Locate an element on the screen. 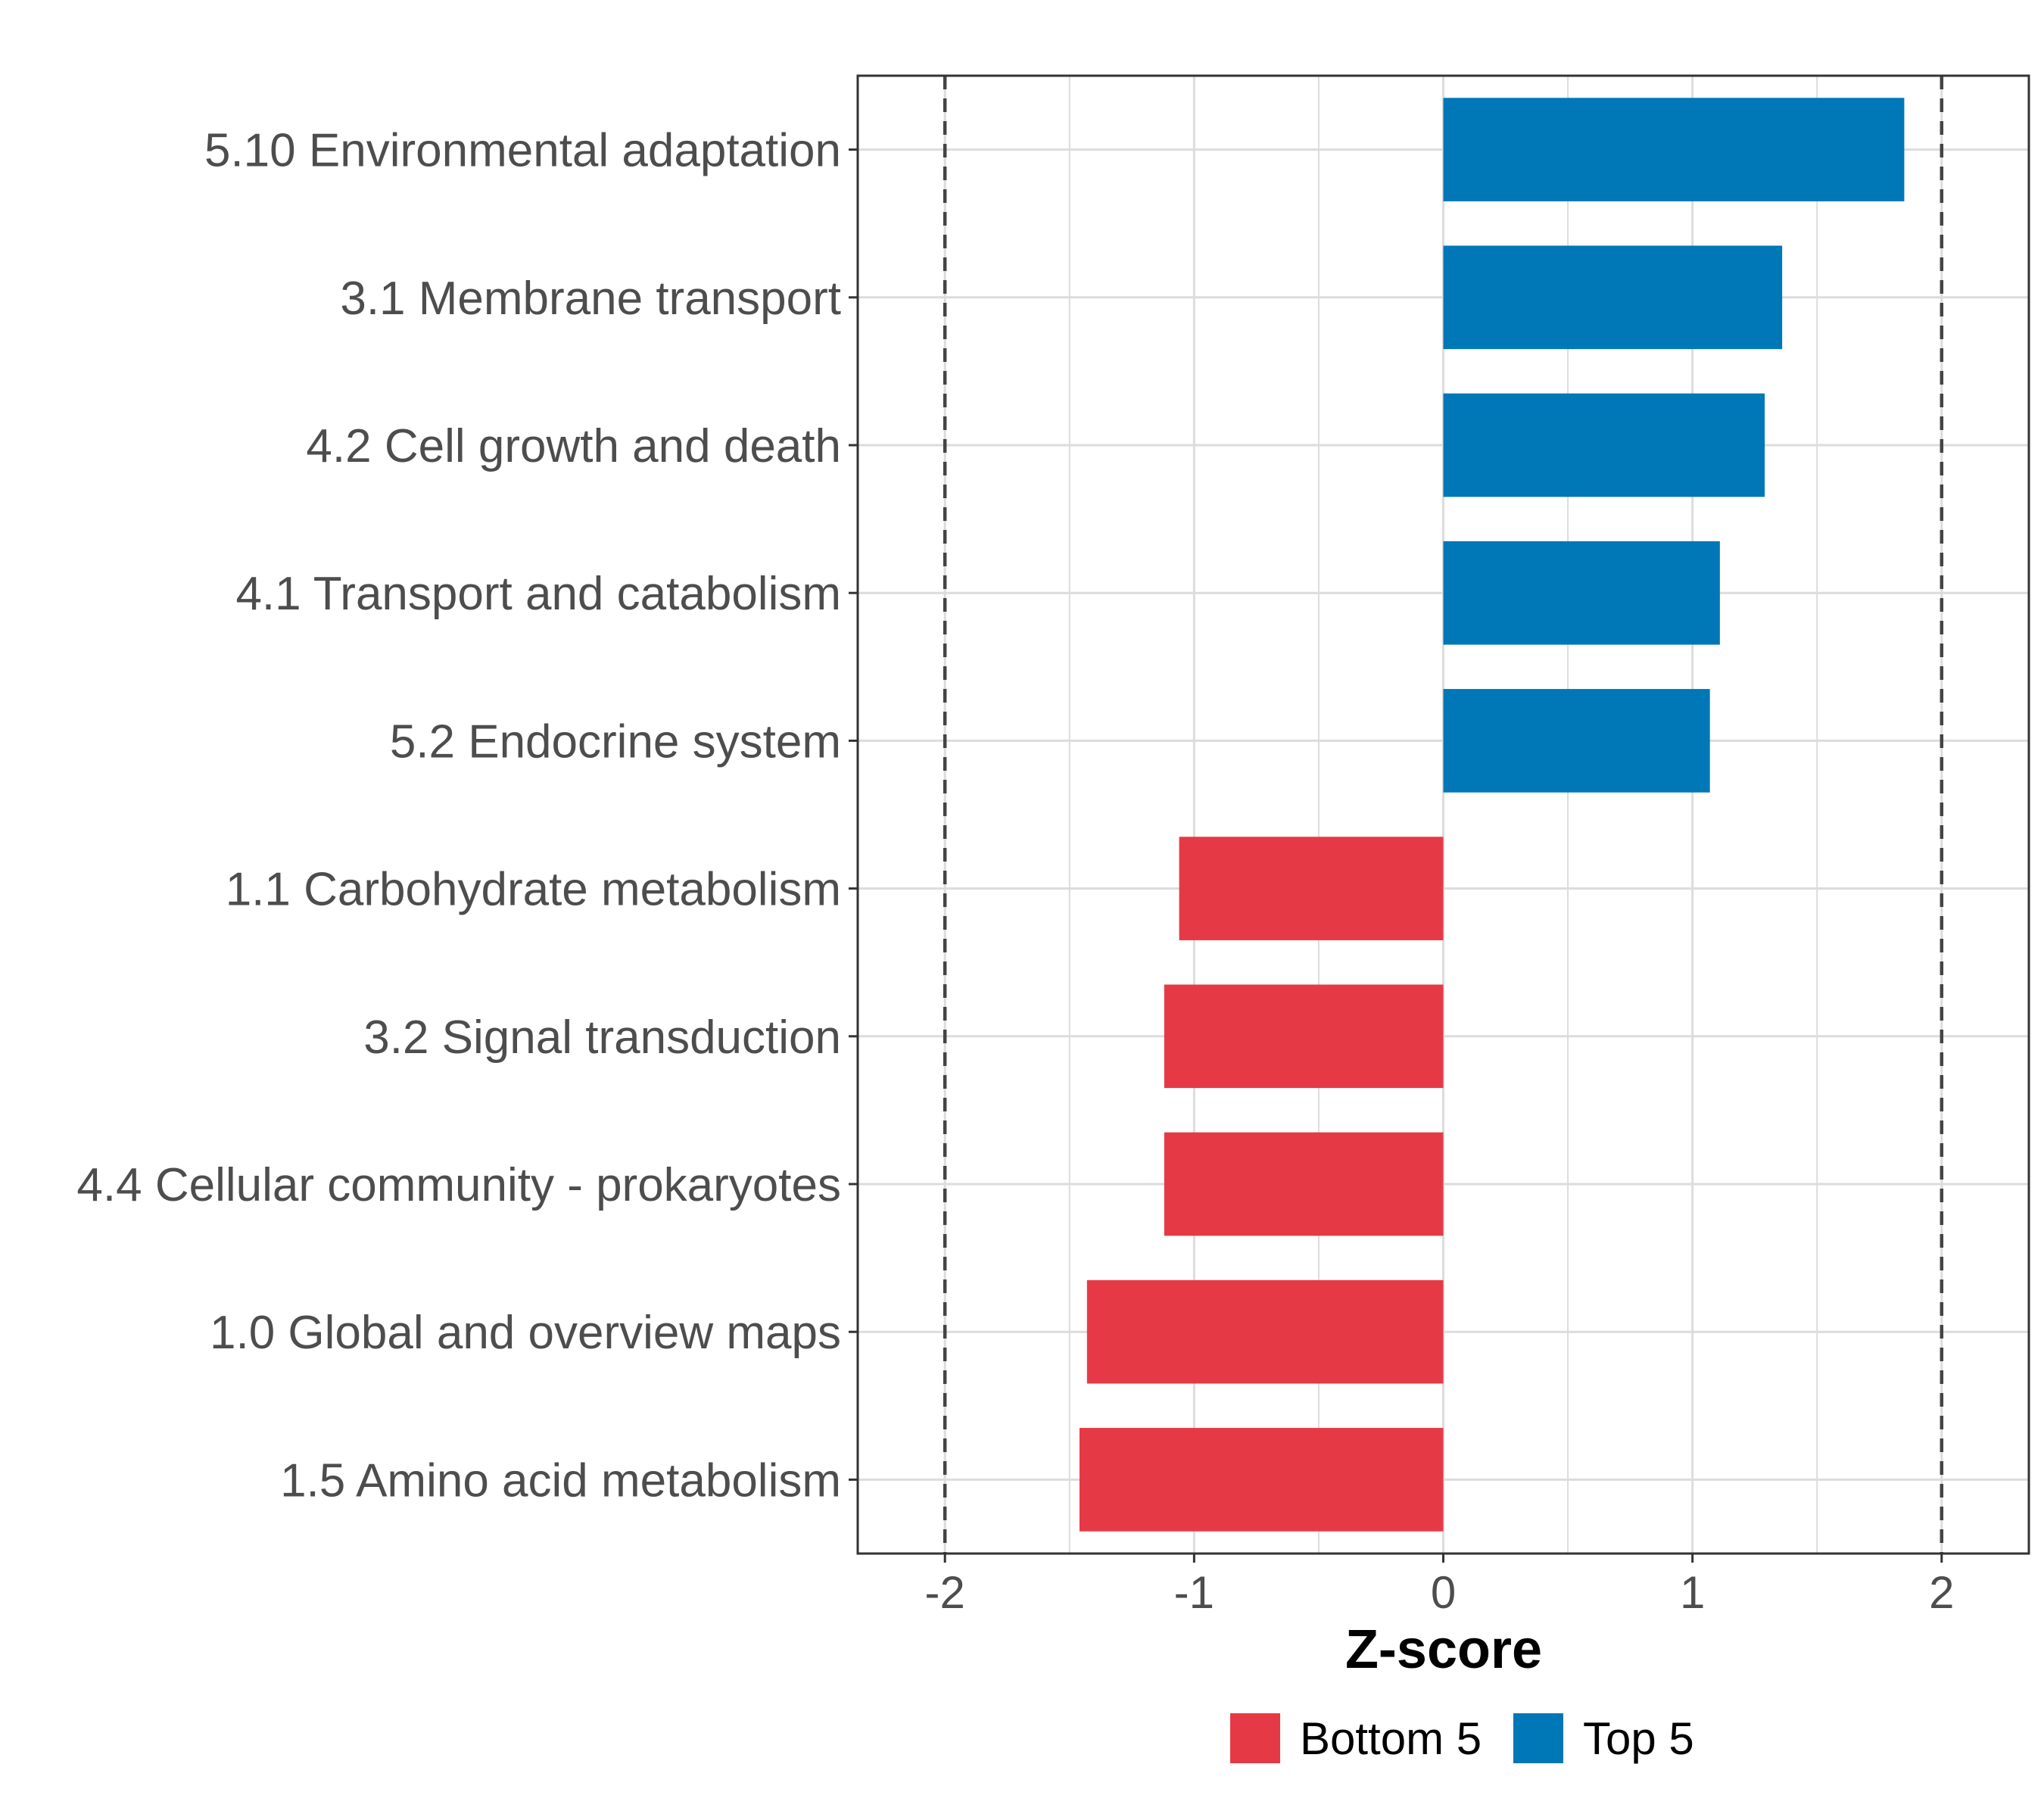 This screenshot has width=2044, height=1817. y-axis-category-label: 5.10 Environmental adaptation is located at coordinates (522, 151).